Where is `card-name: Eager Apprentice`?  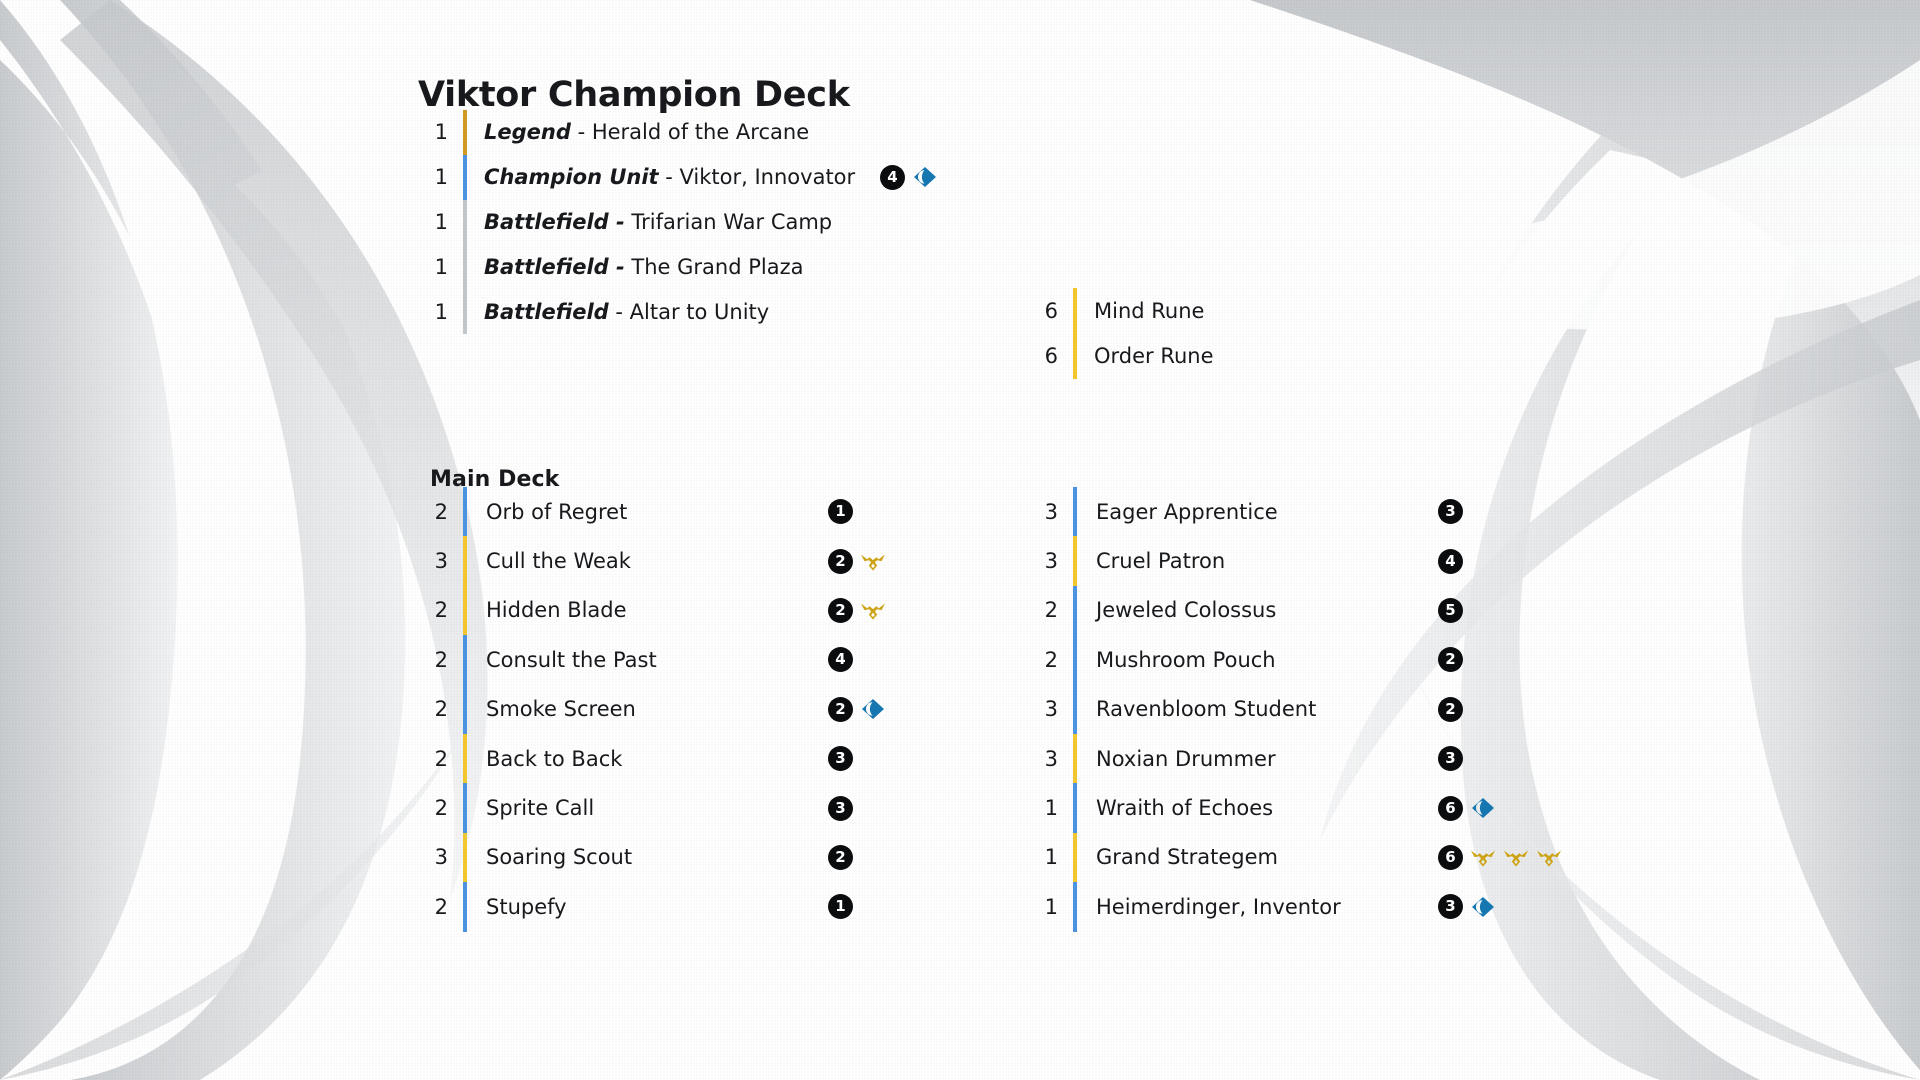
card-name: Eager Apprentice is located at coordinates (1187, 511).